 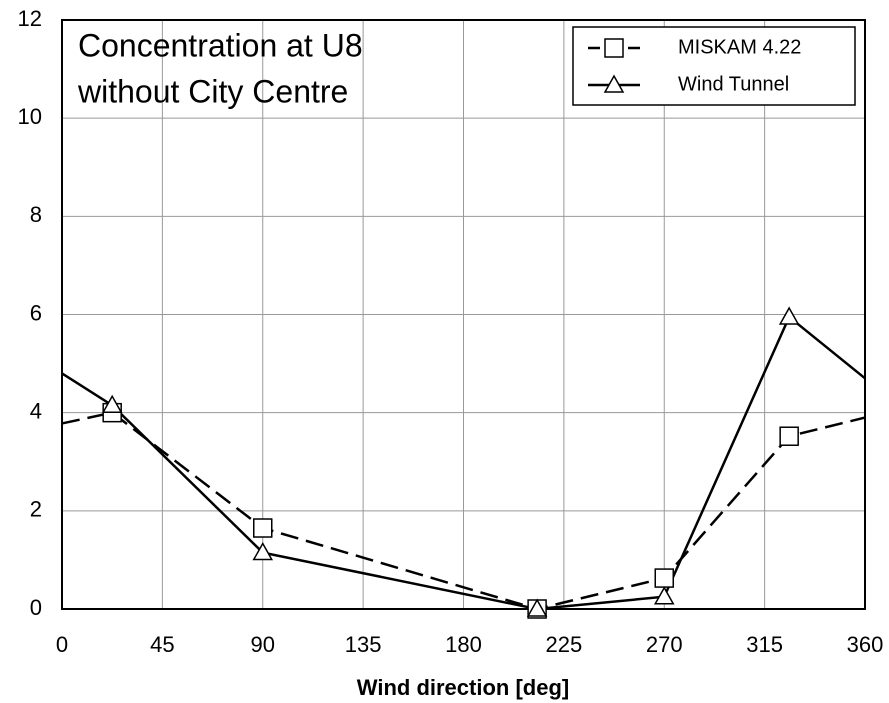 What do you see at coordinates (564, 644) in the screenshot?
I see `x-tick-label: 225` at bounding box center [564, 644].